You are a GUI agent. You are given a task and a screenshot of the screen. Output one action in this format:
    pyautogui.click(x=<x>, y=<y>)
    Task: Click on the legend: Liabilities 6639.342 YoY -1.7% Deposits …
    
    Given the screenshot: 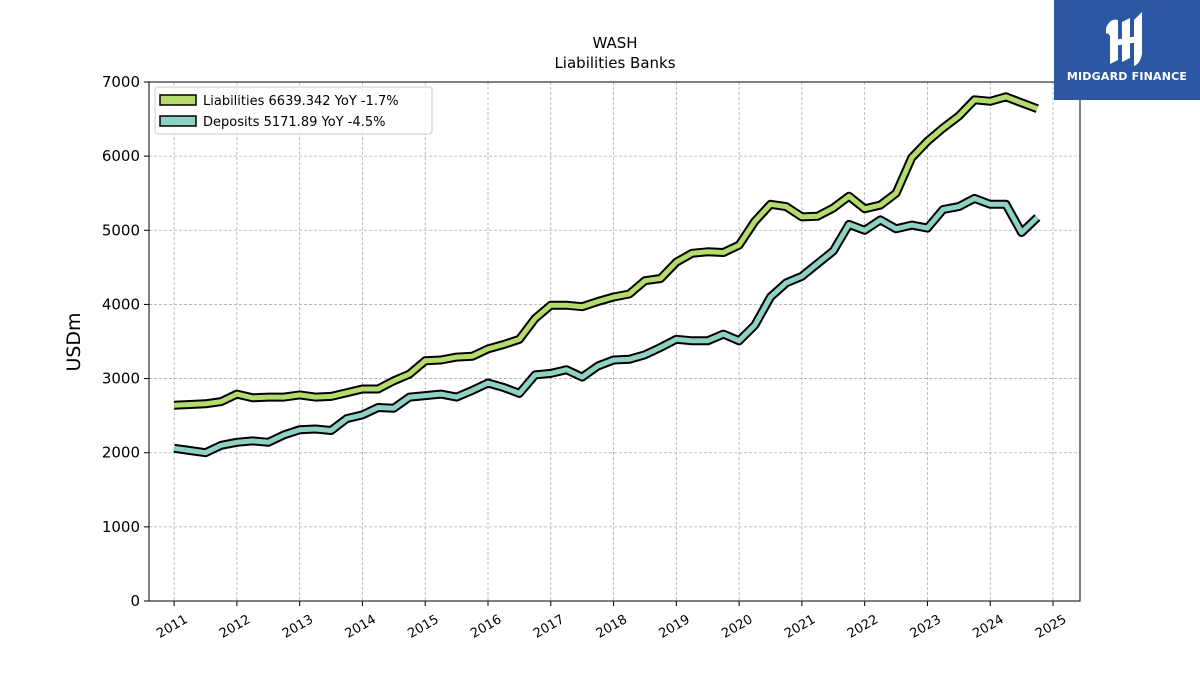 What is the action you would take?
    pyautogui.click(x=293, y=110)
    